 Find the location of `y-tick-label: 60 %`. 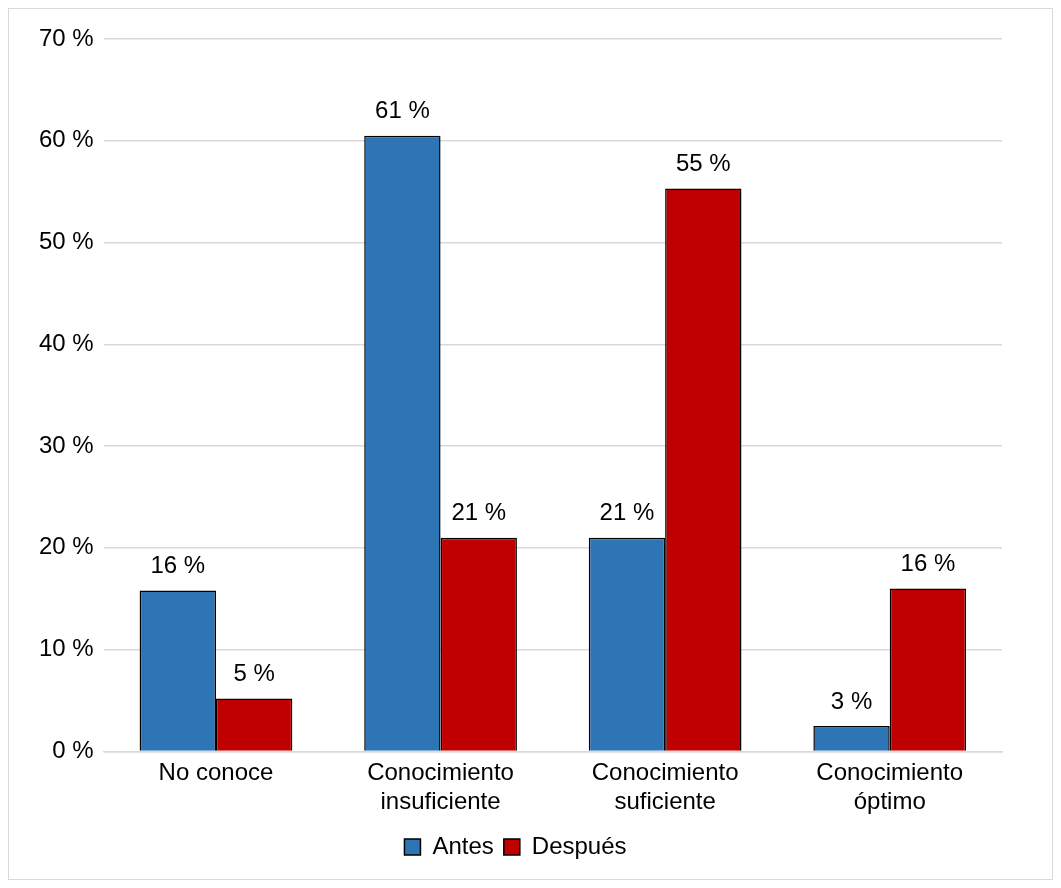

y-tick-label: 60 % is located at coordinates (66, 139).